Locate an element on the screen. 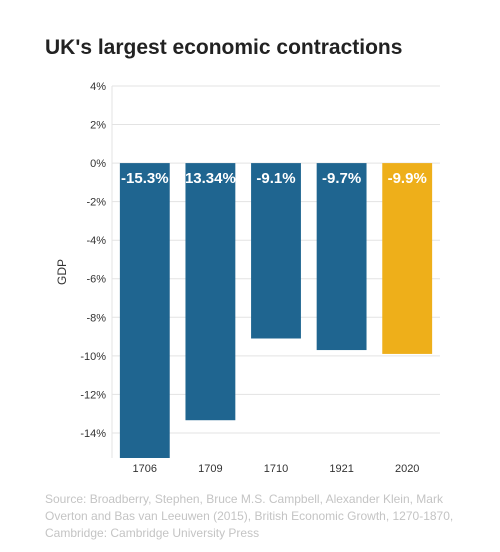 This screenshot has width=500, height=552. y-tick-label: 2% is located at coordinates (98, 126).